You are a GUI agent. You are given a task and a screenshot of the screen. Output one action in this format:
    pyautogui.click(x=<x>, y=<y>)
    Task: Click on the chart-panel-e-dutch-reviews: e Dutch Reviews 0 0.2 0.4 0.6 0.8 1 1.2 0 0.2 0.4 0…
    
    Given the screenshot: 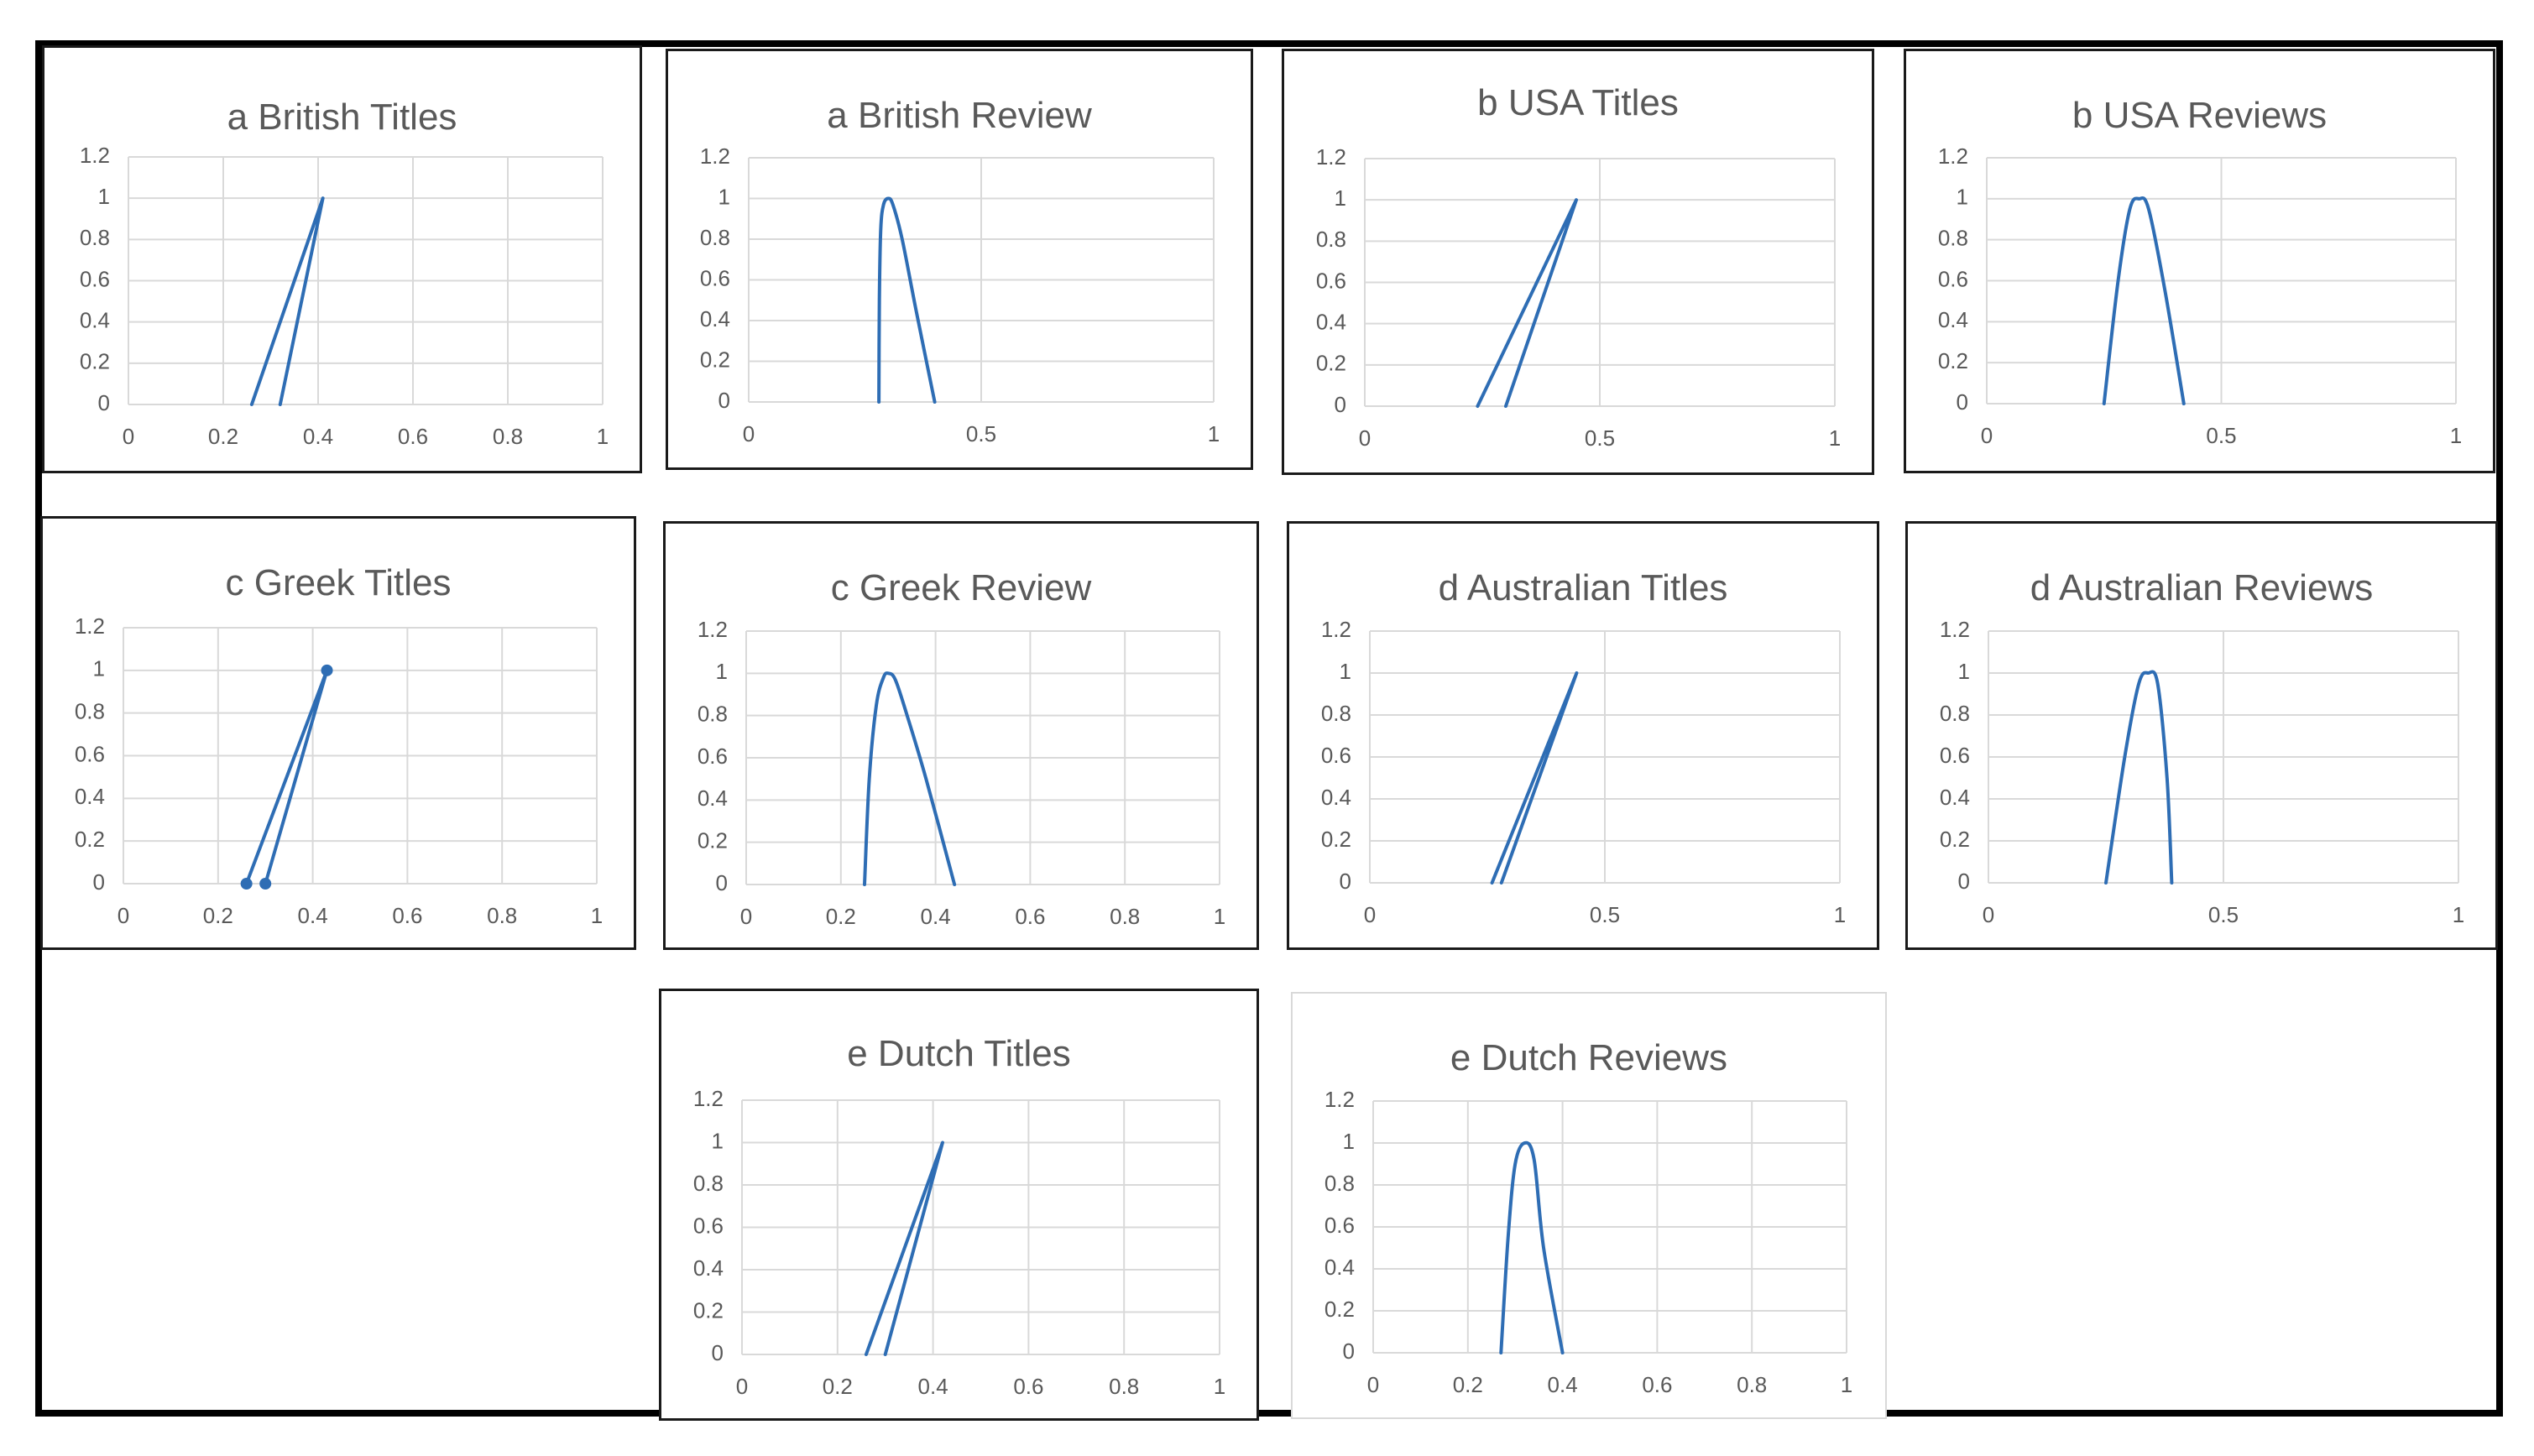 What is the action you would take?
    pyautogui.click(x=1589, y=1205)
    